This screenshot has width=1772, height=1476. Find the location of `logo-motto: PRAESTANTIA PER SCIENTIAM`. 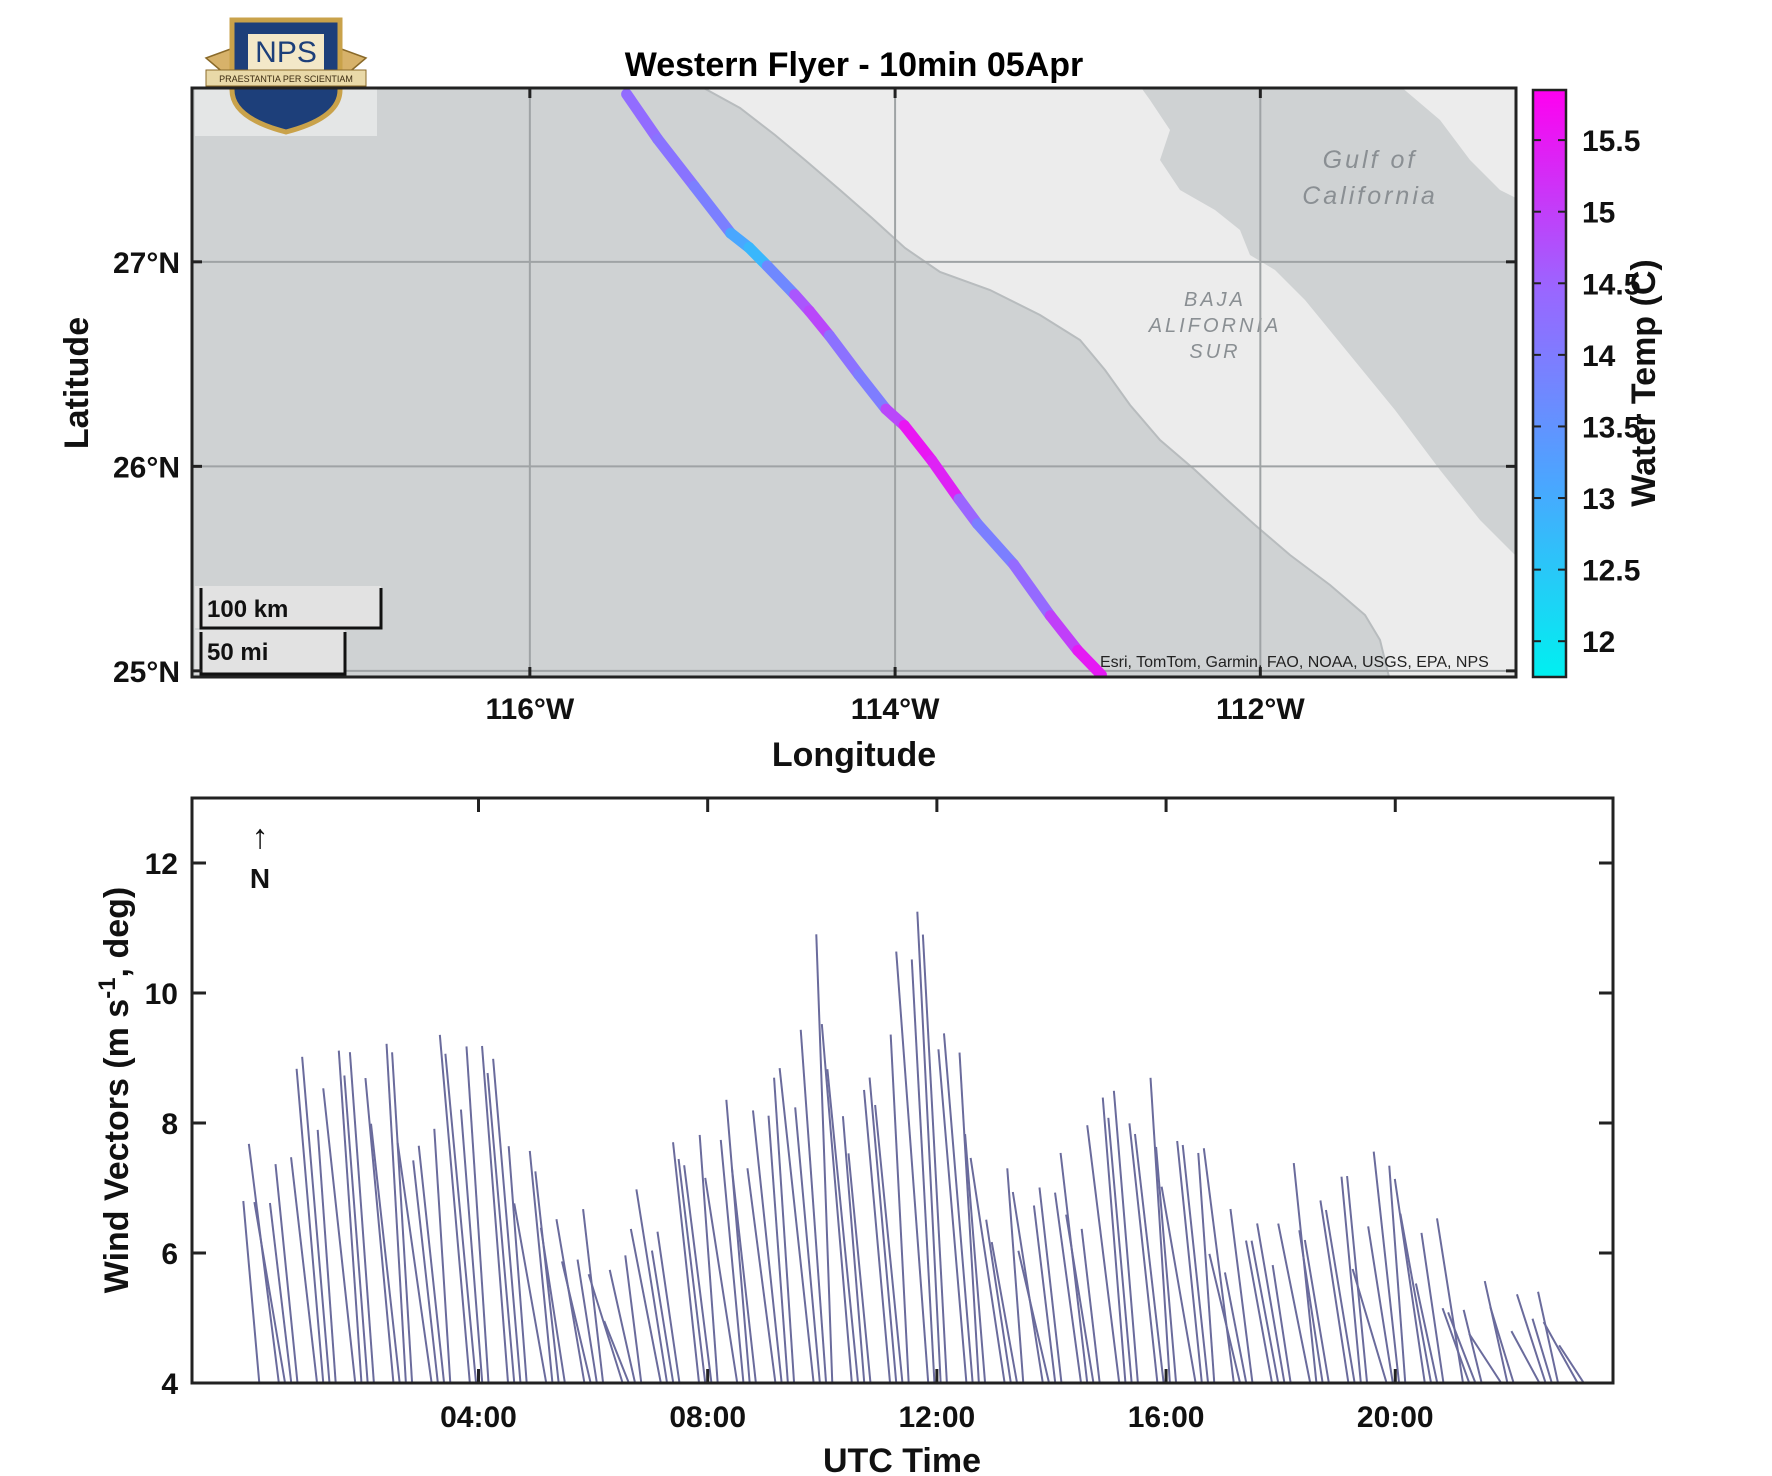

logo-motto: PRAESTANTIA PER SCIENTIAM is located at coordinates (286, 79).